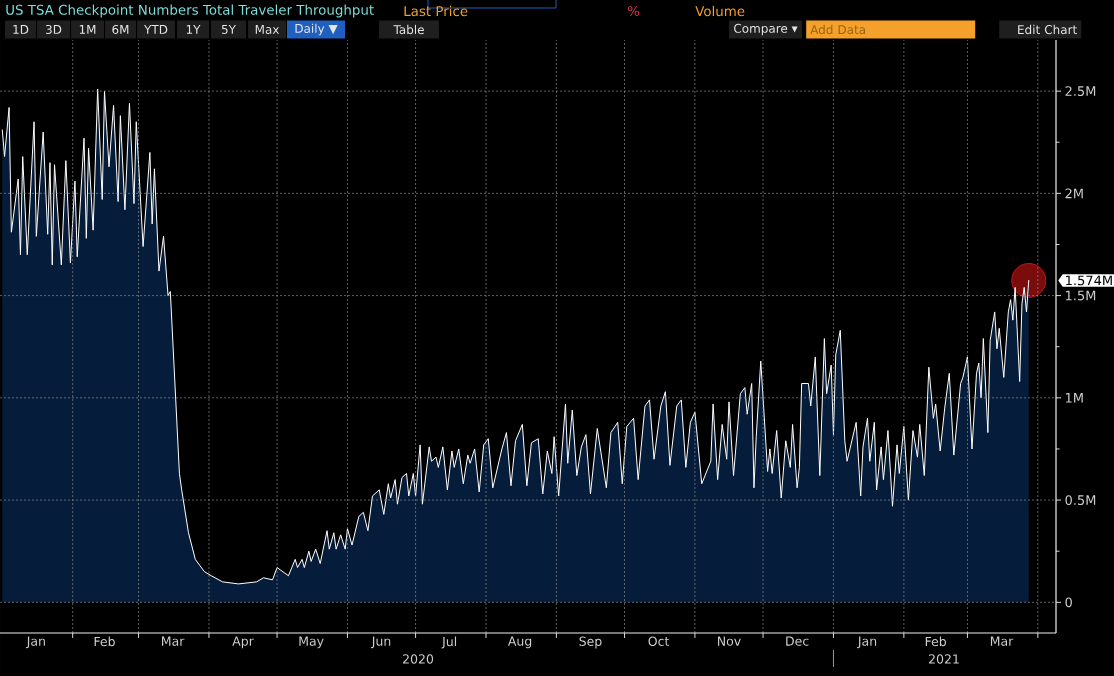 Image resolution: width=1114 pixels, height=676 pixels. I want to click on text: Volume, so click(720, 11).